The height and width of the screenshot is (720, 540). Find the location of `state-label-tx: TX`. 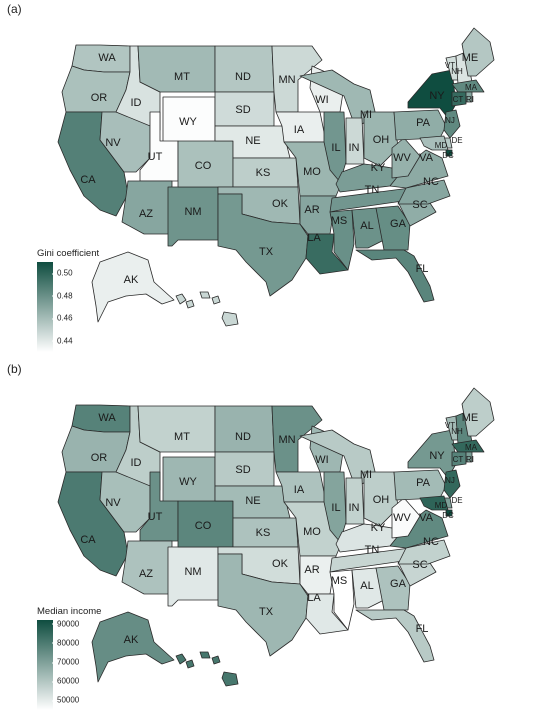

state-label-tx: TX is located at coordinates (266, 252).